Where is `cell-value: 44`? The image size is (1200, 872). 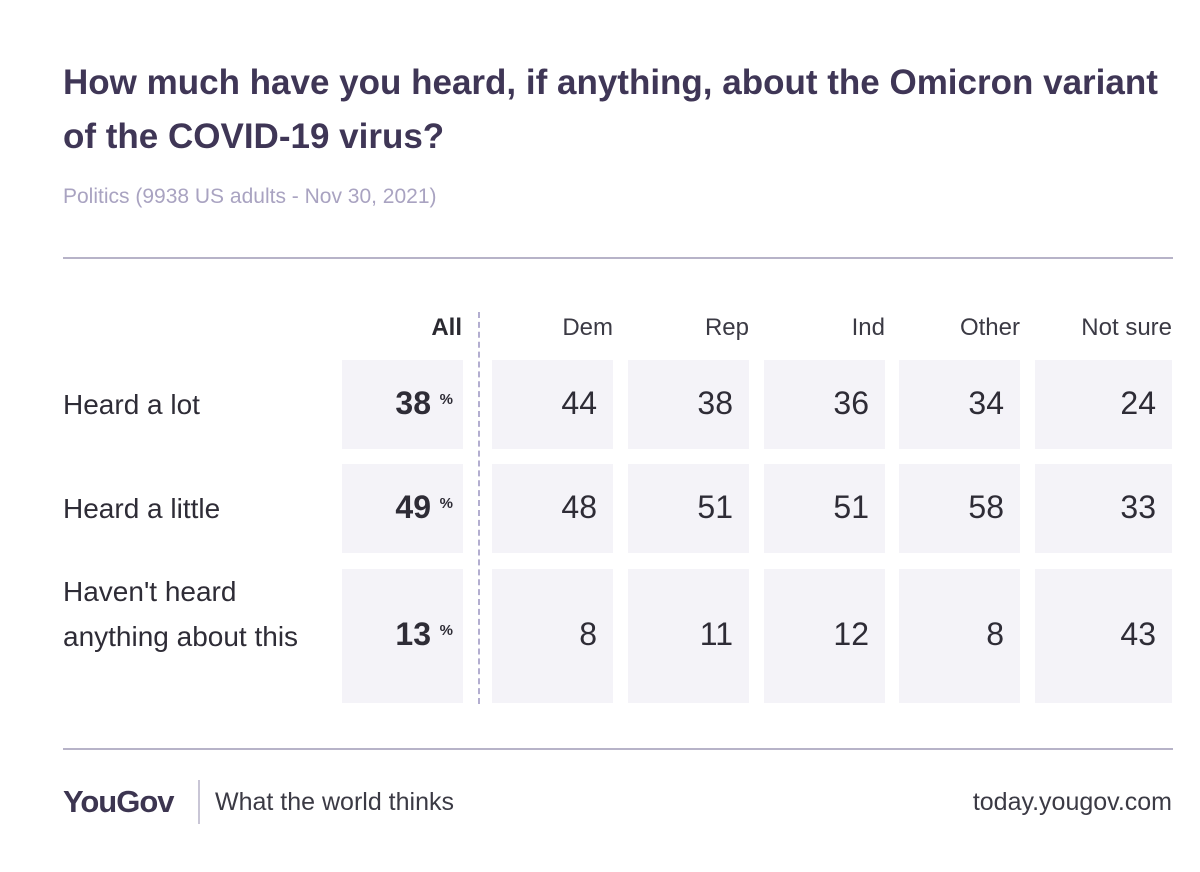
cell-value: 44 is located at coordinates (579, 402).